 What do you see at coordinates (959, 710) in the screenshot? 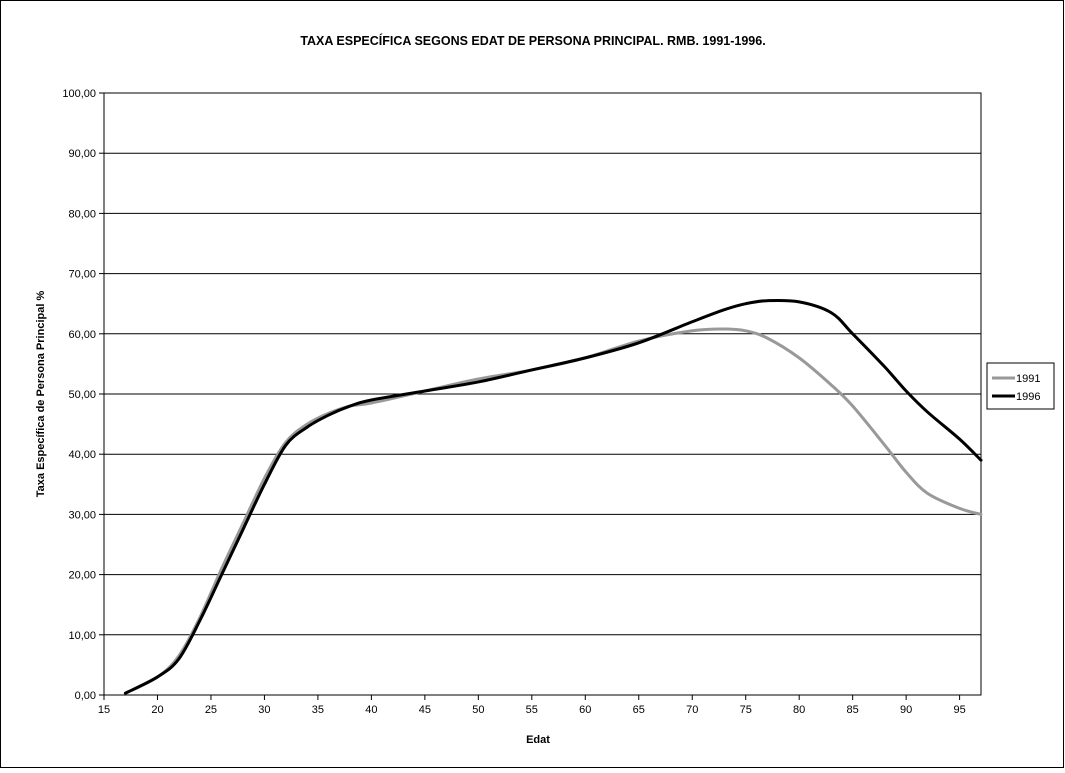
I see `x-tick-label: 95` at bounding box center [959, 710].